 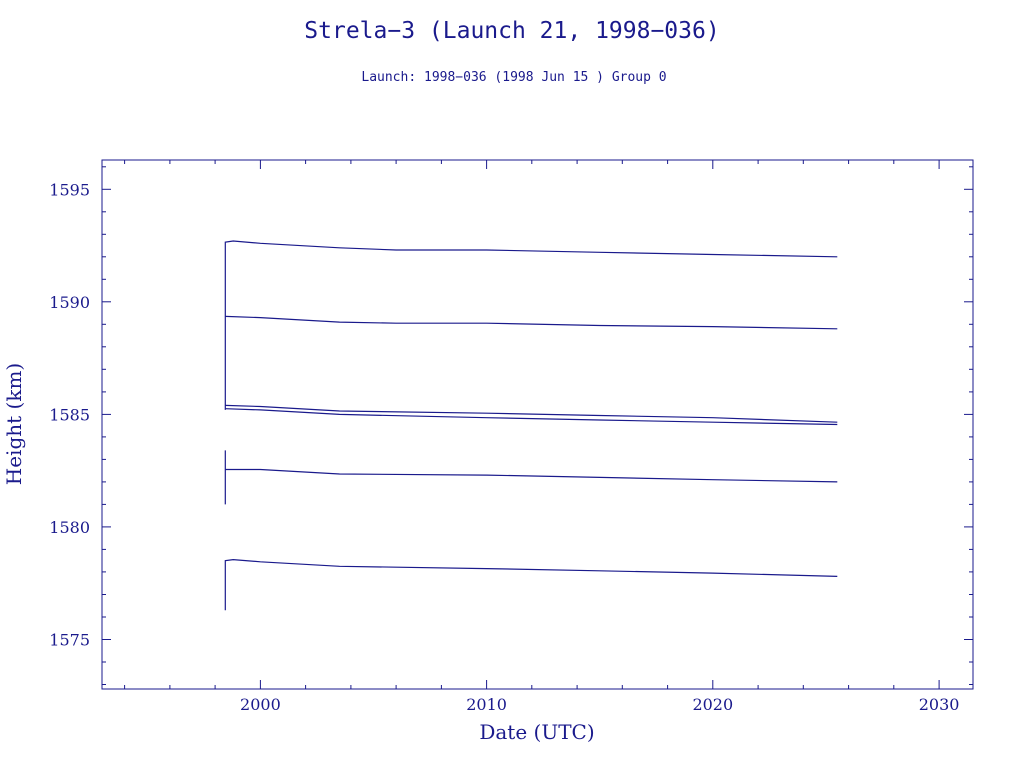 What do you see at coordinates (69, 302) in the screenshot?
I see `y-tick-label: 1590` at bounding box center [69, 302].